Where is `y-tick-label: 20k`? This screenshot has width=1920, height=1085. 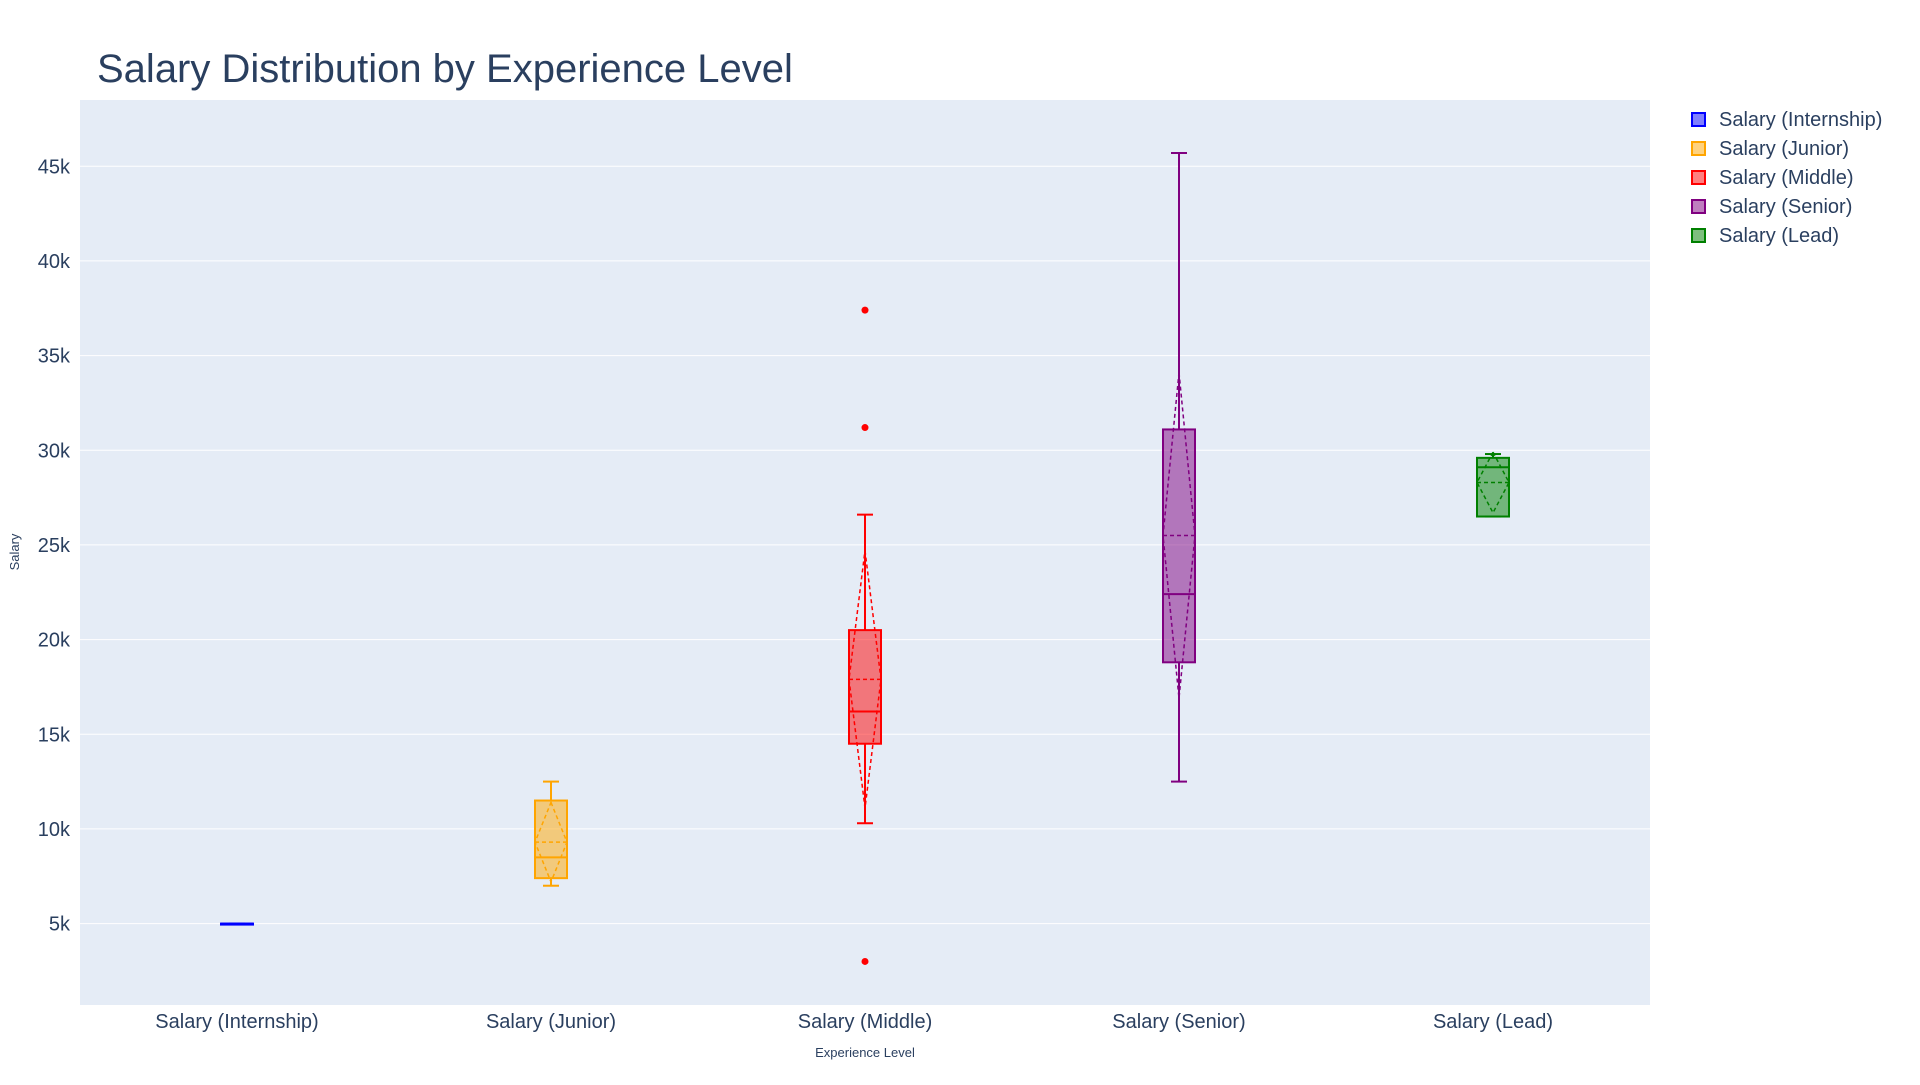 y-tick-label: 20k is located at coordinates (54, 641).